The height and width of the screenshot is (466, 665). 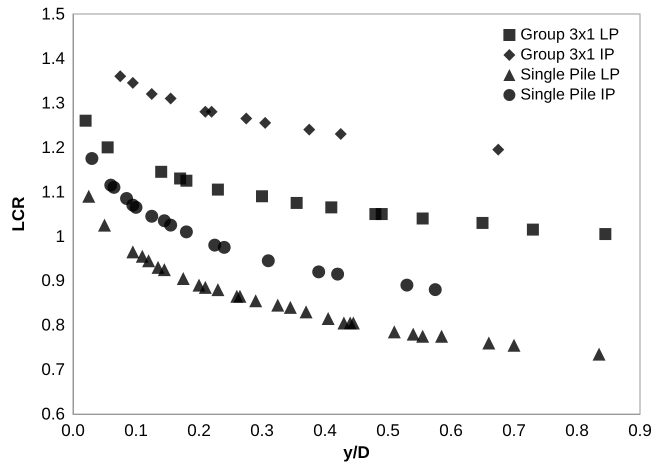 I want to click on y-axis-title: LCR, so click(x=18, y=214).